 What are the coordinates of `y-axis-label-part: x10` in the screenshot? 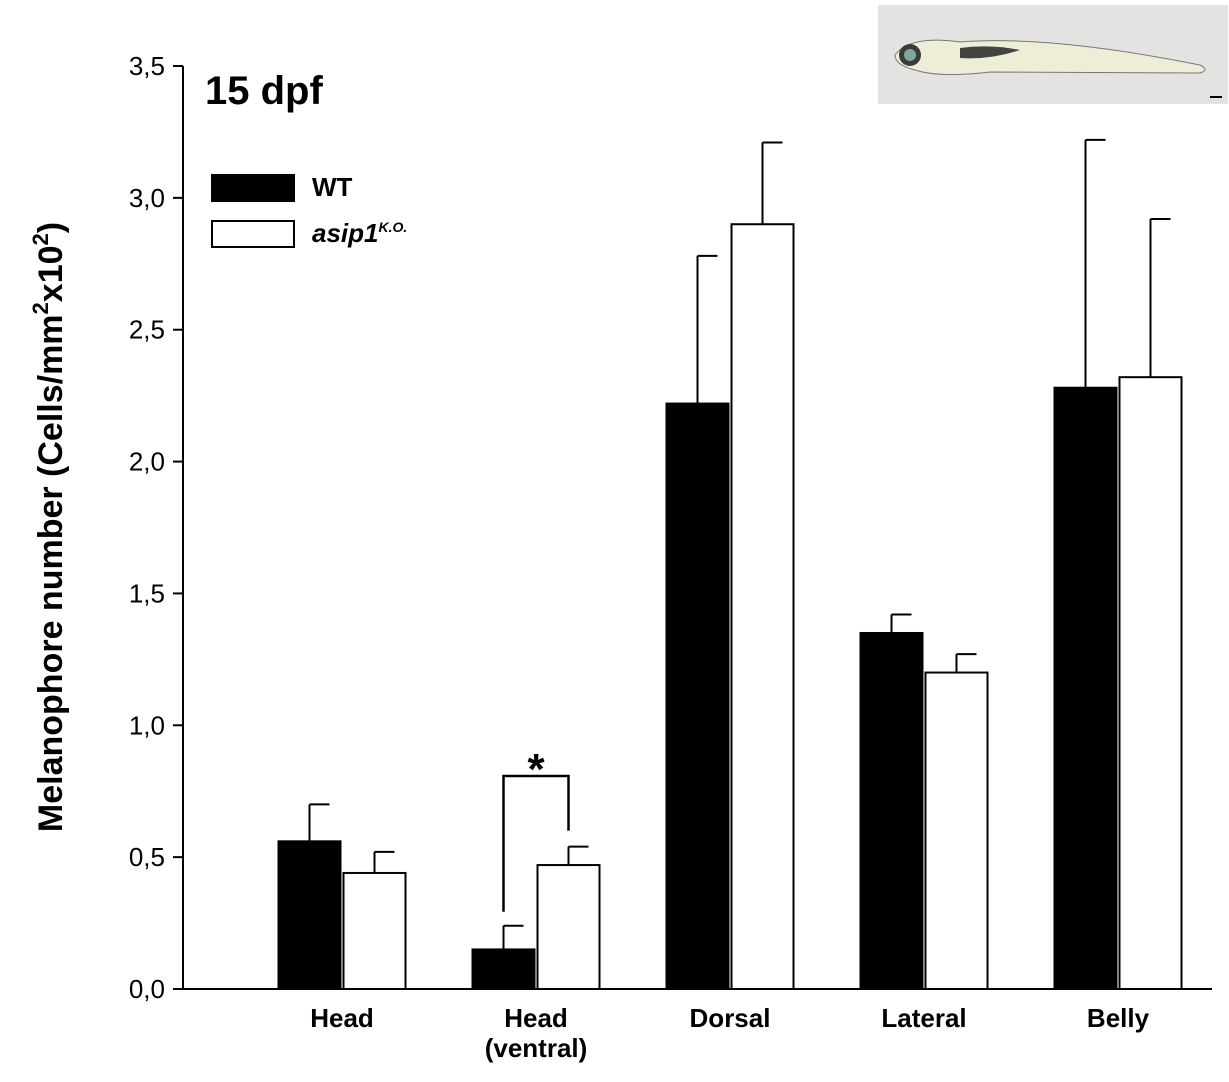 It's located at (51, 273).